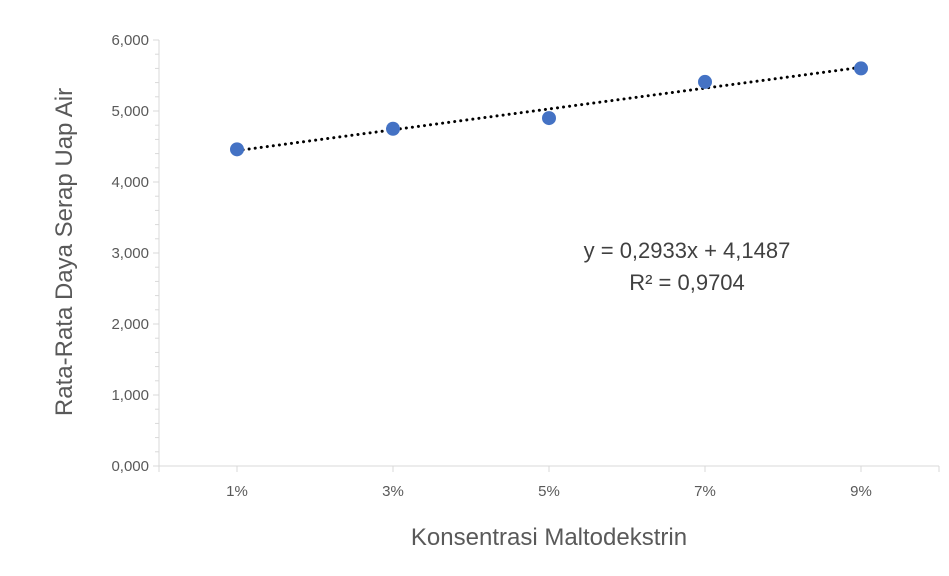 The height and width of the screenshot is (576, 949). Describe the element at coordinates (549, 491) in the screenshot. I see `x-tick-label: 5%` at that location.